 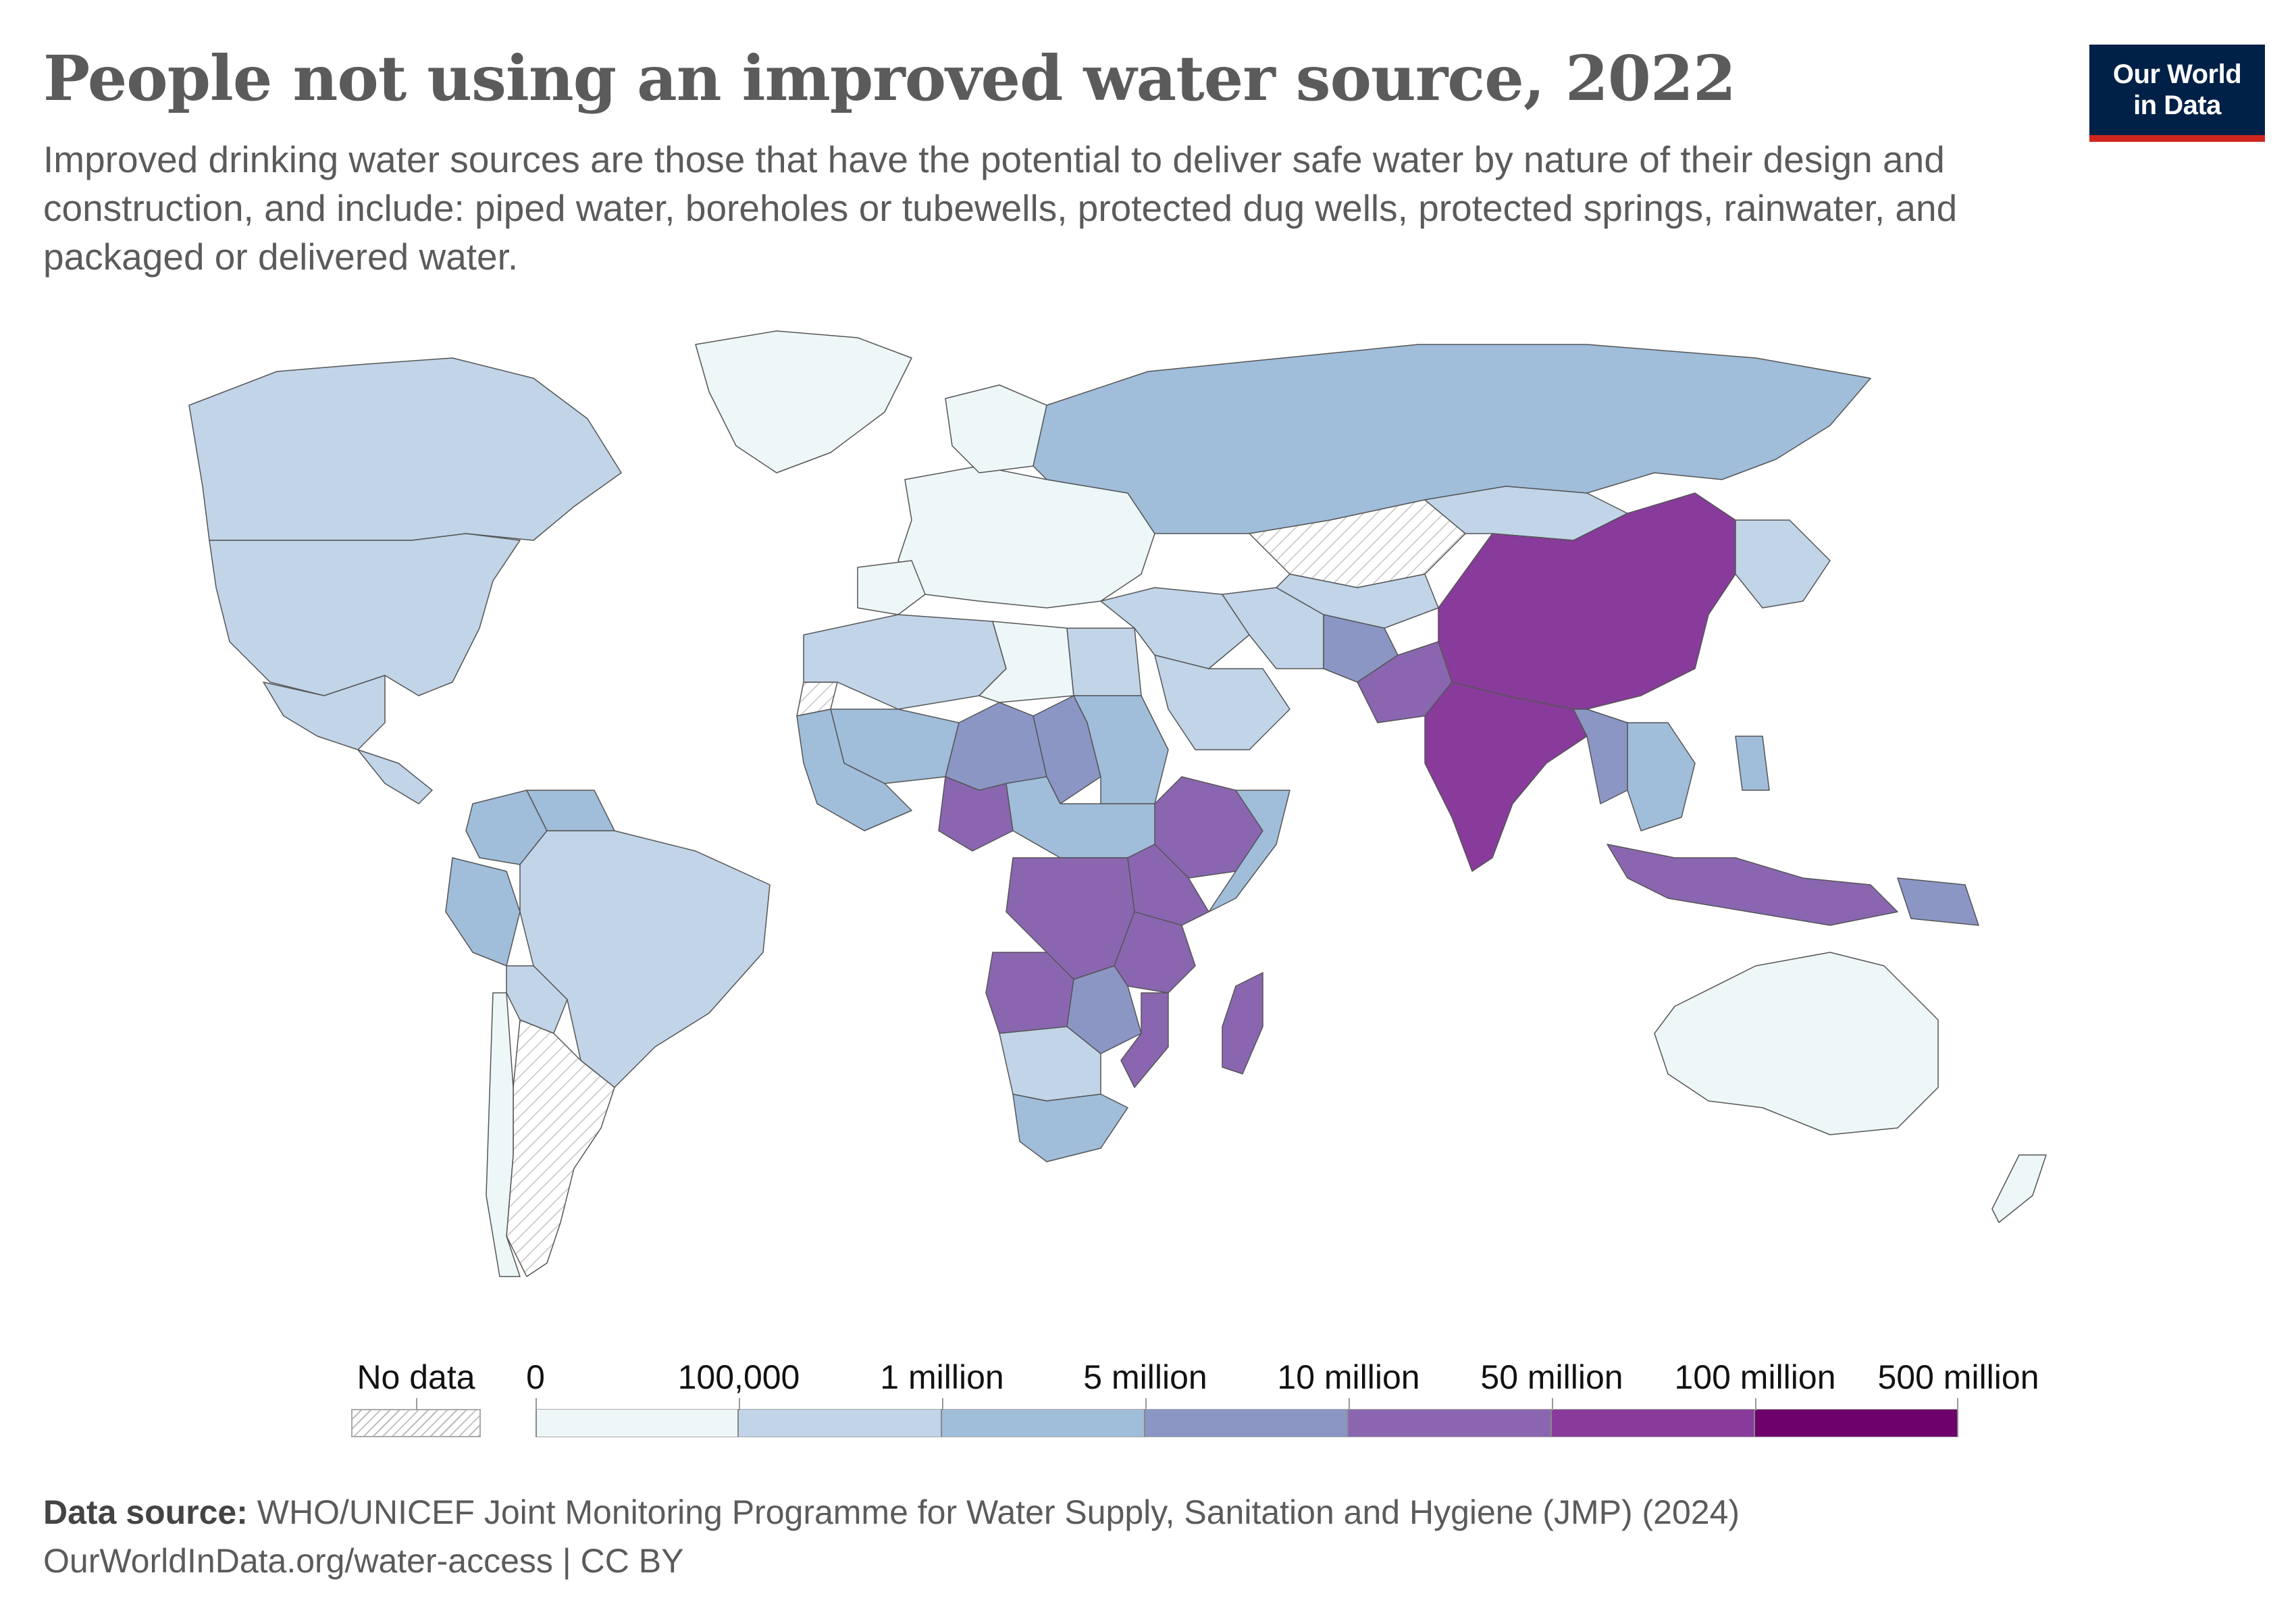 I want to click on region-scandinavia, so click(x=996, y=428).